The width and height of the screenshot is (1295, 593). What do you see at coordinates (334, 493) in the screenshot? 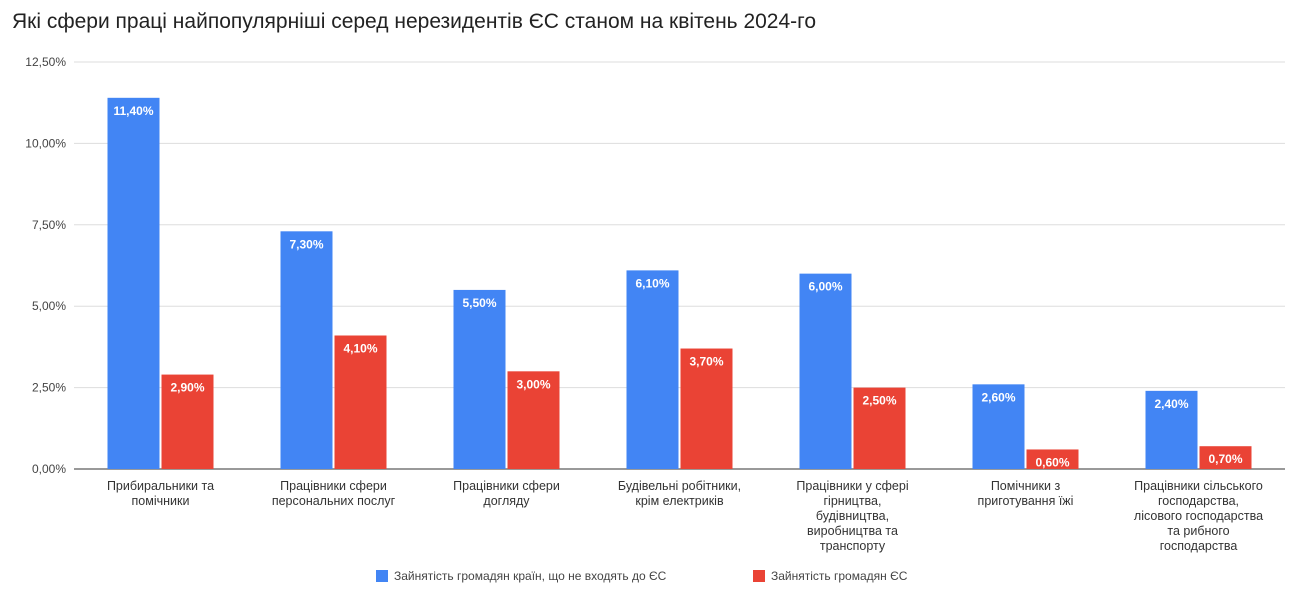
I see `category-label: Працівники сфери персональних послуг` at bounding box center [334, 493].